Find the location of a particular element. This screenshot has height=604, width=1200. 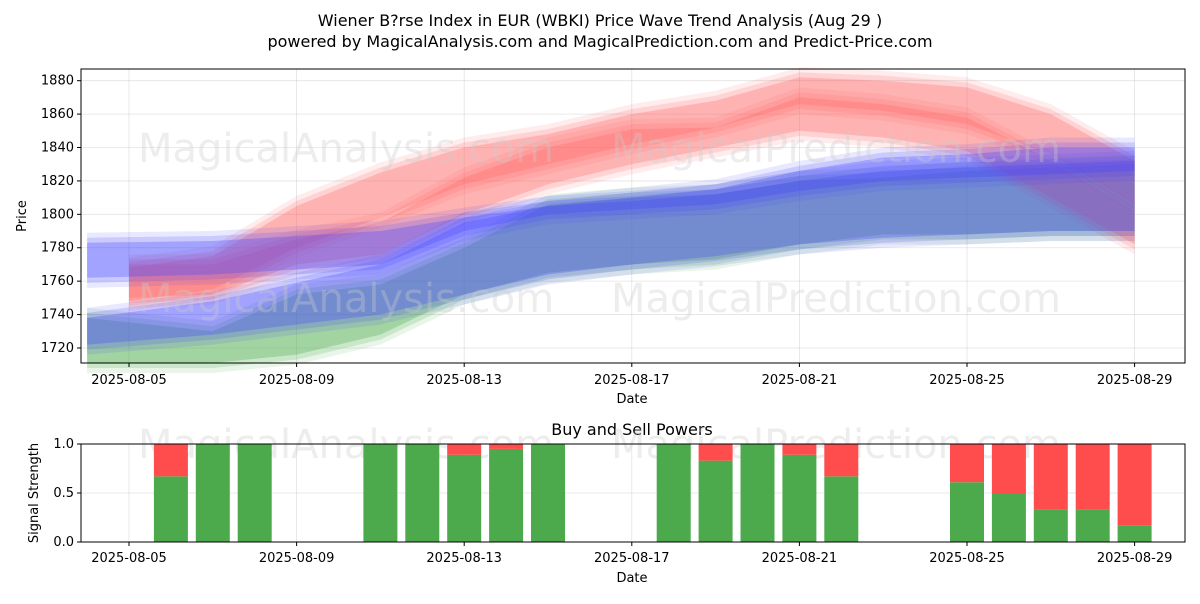

price-y-tick-label: 1880 is located at coordinates (57, 81).